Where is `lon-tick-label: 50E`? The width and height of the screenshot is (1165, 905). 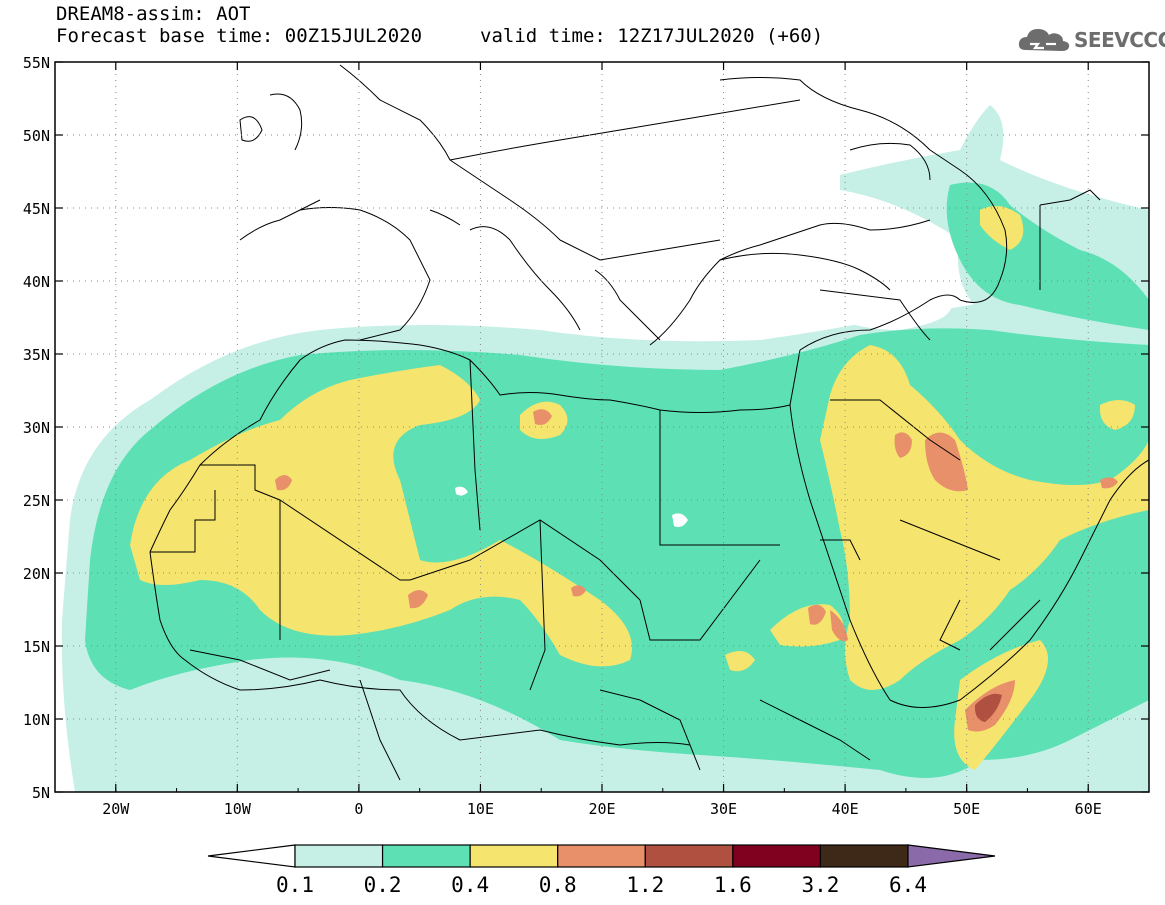
lon-tick-label: 50E is located at coordinates (966, 809).